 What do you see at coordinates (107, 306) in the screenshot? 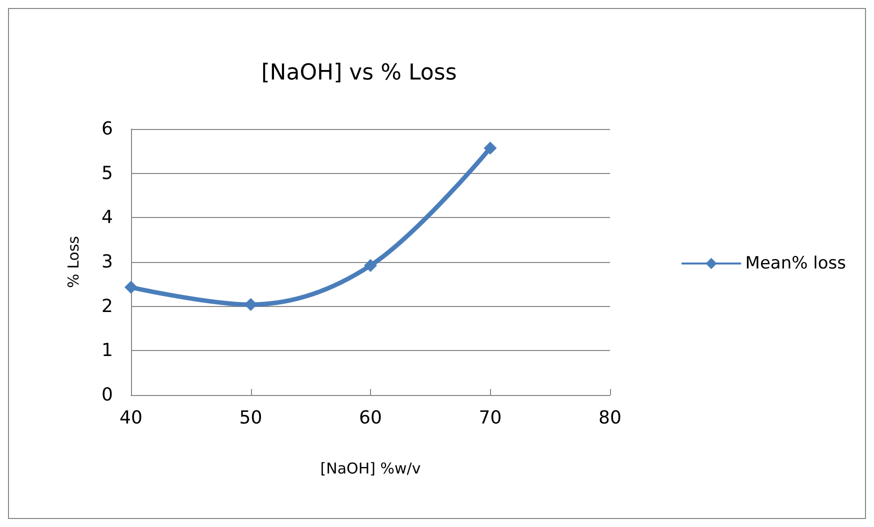
I see `y-tick-label: 2` at bounding box center [107, 306].